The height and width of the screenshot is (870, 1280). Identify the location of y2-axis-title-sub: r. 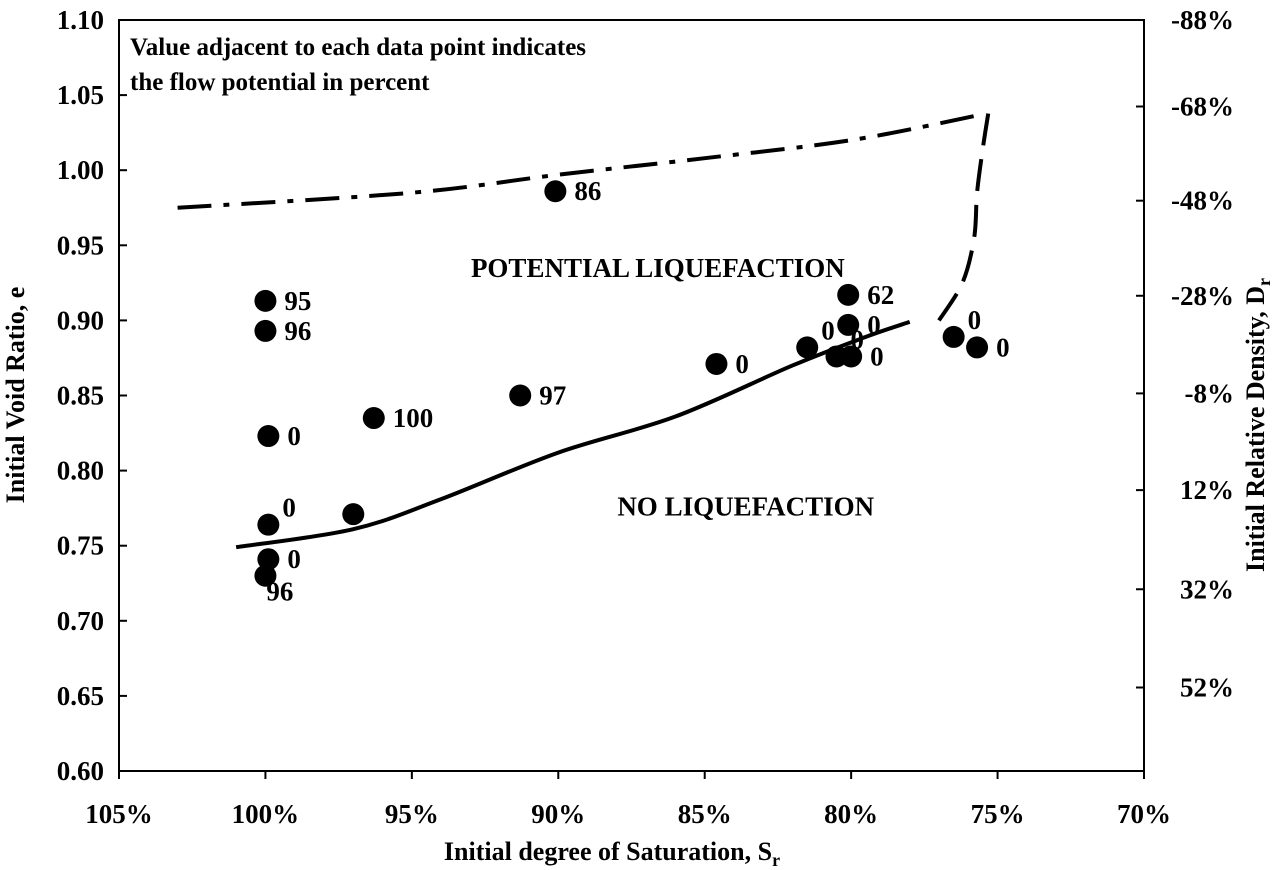
(1264, 282).